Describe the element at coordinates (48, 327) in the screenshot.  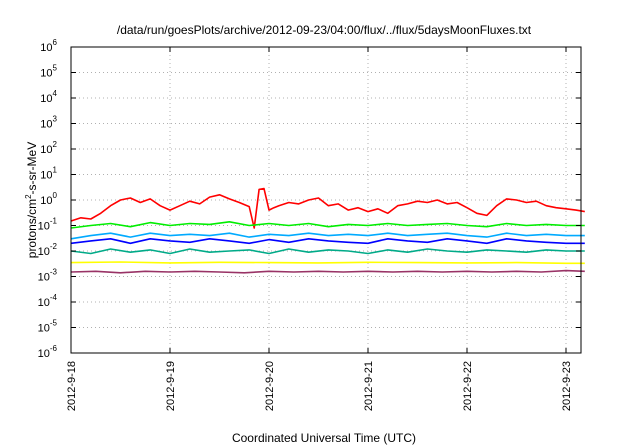
I see `y-tick-label: 10⁻⁵` at that location.